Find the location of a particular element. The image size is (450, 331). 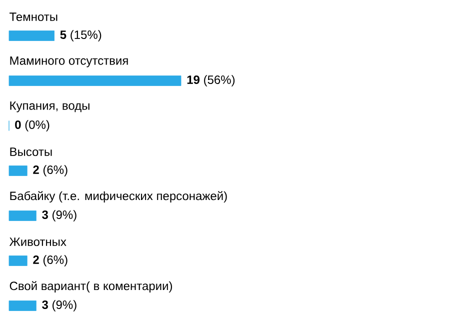

data-label: 5 (15%) is located at coordinates (81, 36).